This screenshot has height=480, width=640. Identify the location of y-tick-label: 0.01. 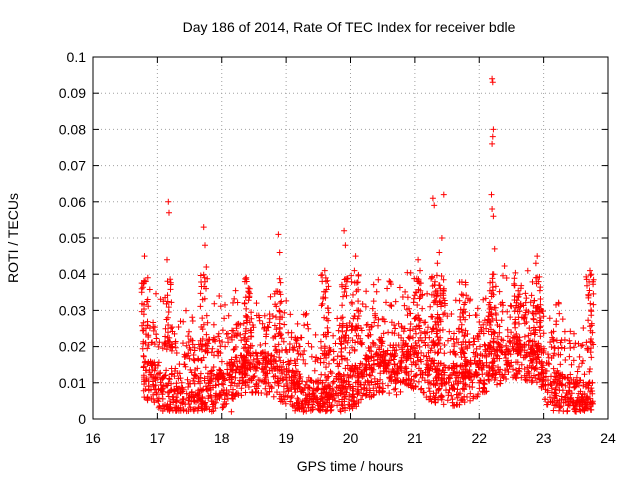
(72, 383).